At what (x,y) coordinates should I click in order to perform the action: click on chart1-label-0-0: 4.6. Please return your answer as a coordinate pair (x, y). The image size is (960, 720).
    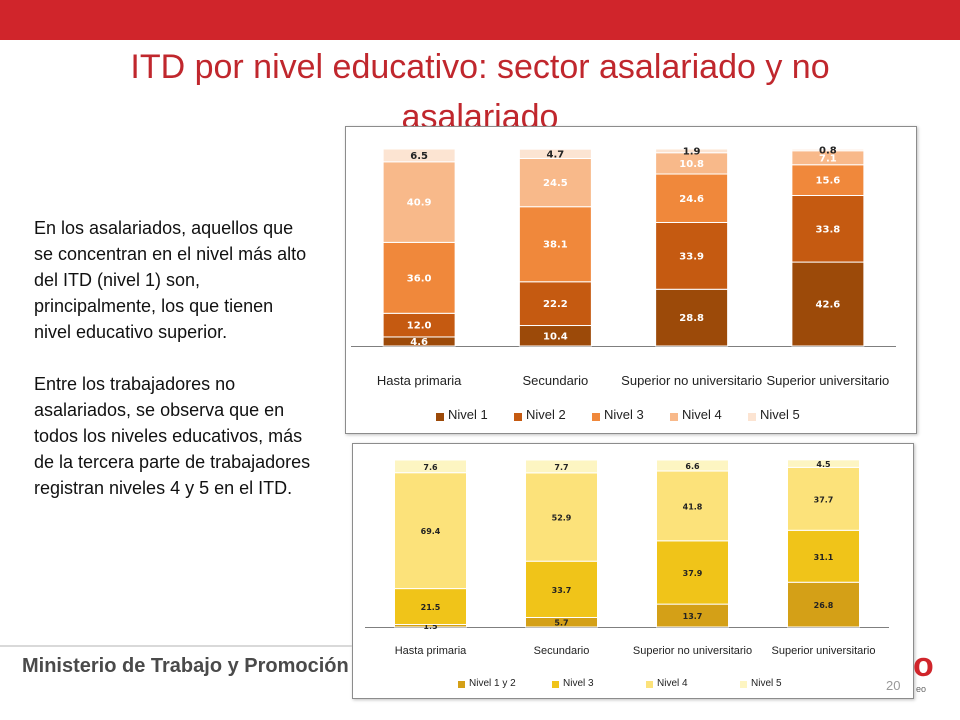
    Looking at the image, I should click on (419, 342).